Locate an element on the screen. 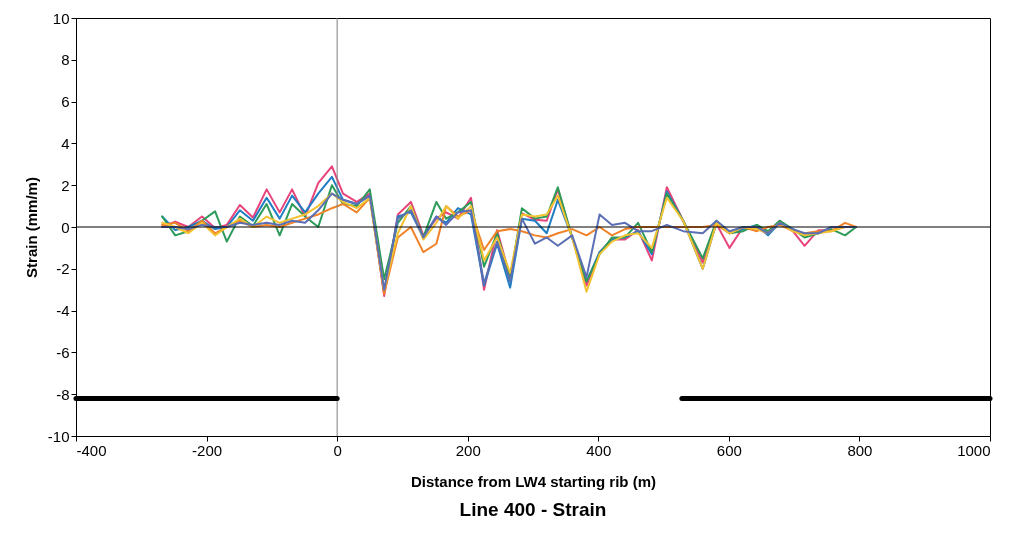  y-tick-label: -6 is located at coordinates (63, 352).